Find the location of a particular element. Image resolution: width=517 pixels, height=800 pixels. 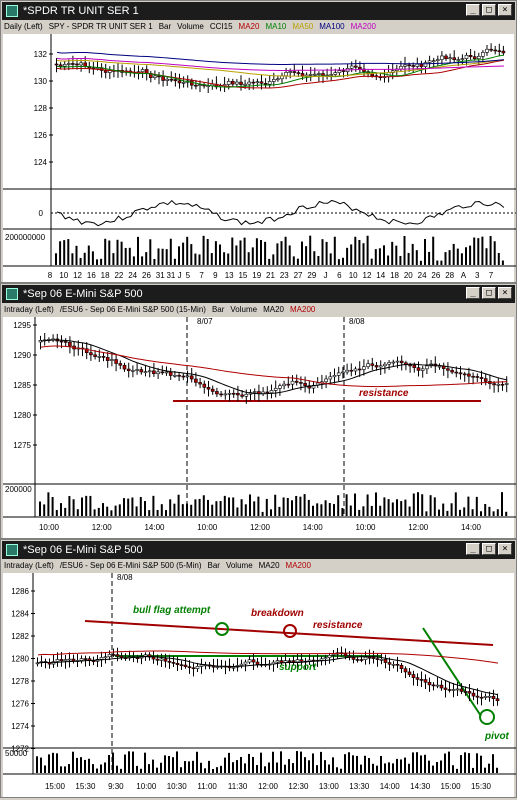

x-tick-label: 13:00 is located at coordinates (329, 786).